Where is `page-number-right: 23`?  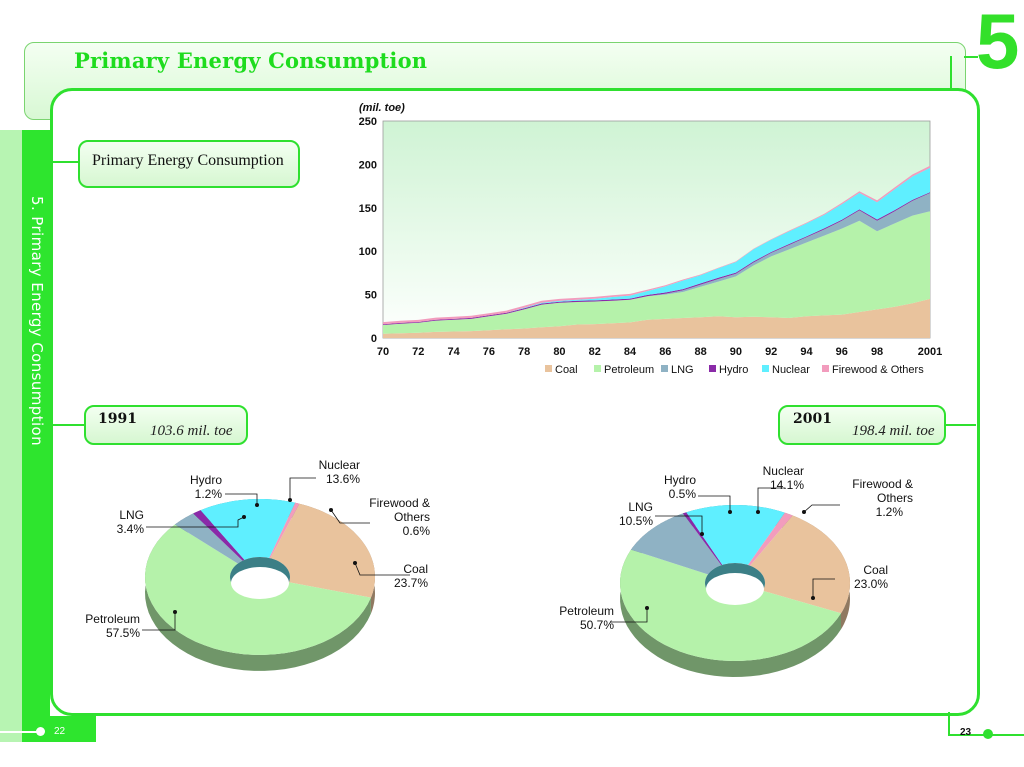
page-number-right: 23 is located at coordinates (966, 732).